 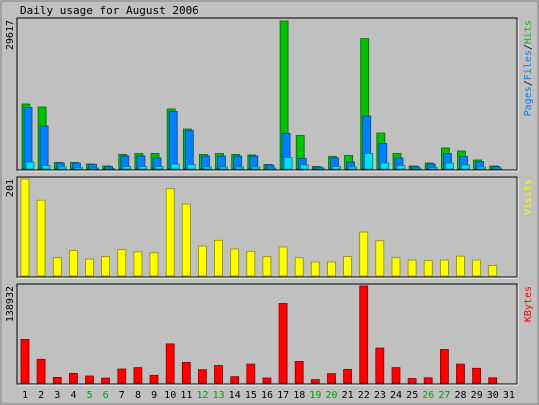 I want to click on x-tick-label: 21, so click(x=348, y=395).